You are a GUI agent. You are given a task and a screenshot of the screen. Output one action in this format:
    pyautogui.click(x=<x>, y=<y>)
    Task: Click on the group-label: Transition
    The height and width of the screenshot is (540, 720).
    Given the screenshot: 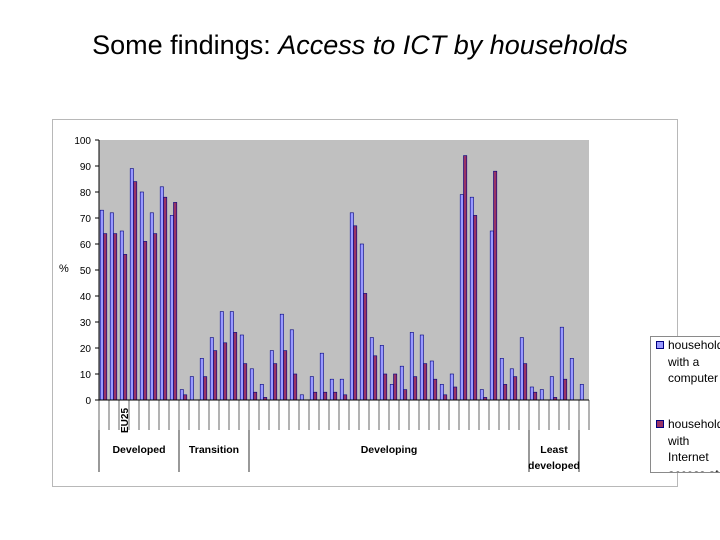 What is the action you would take?
    pyautogui.click(x=214, y=450)
    